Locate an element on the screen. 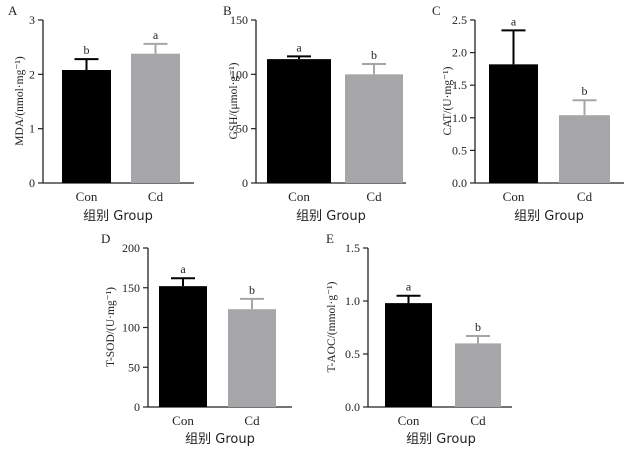  panel-letter: B is located at coordinates (227, 10).